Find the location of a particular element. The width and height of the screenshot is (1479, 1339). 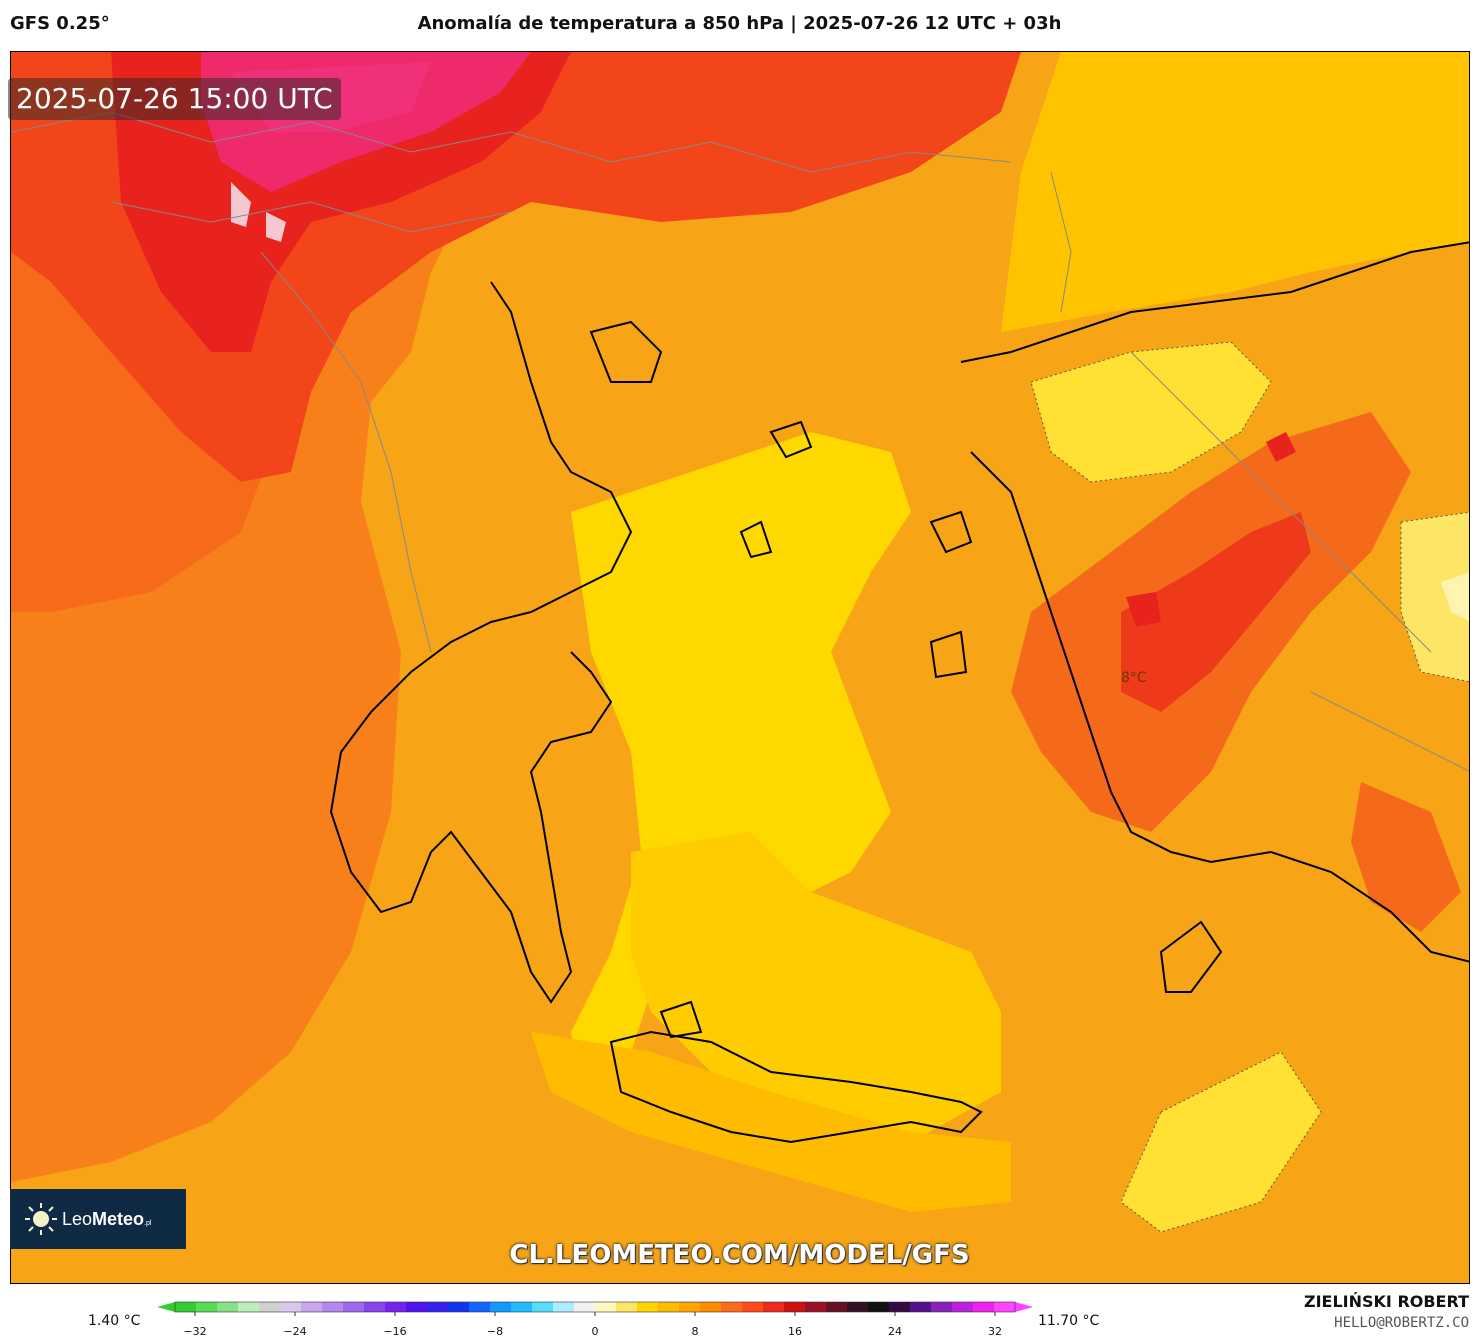

author-name: ZIELIŃSKI ROBERT is located at coordinates (1386, 1301).